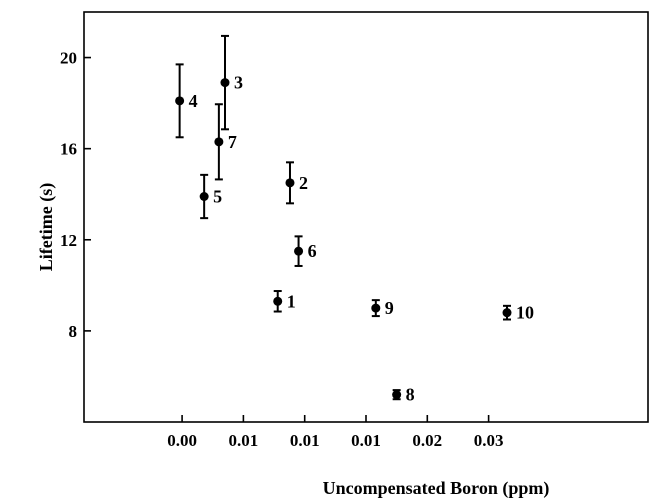  What do you see at coordinates (232, 142) in the screenshot?
I see `data-point-label: 7` at bounding box center [232, 142].